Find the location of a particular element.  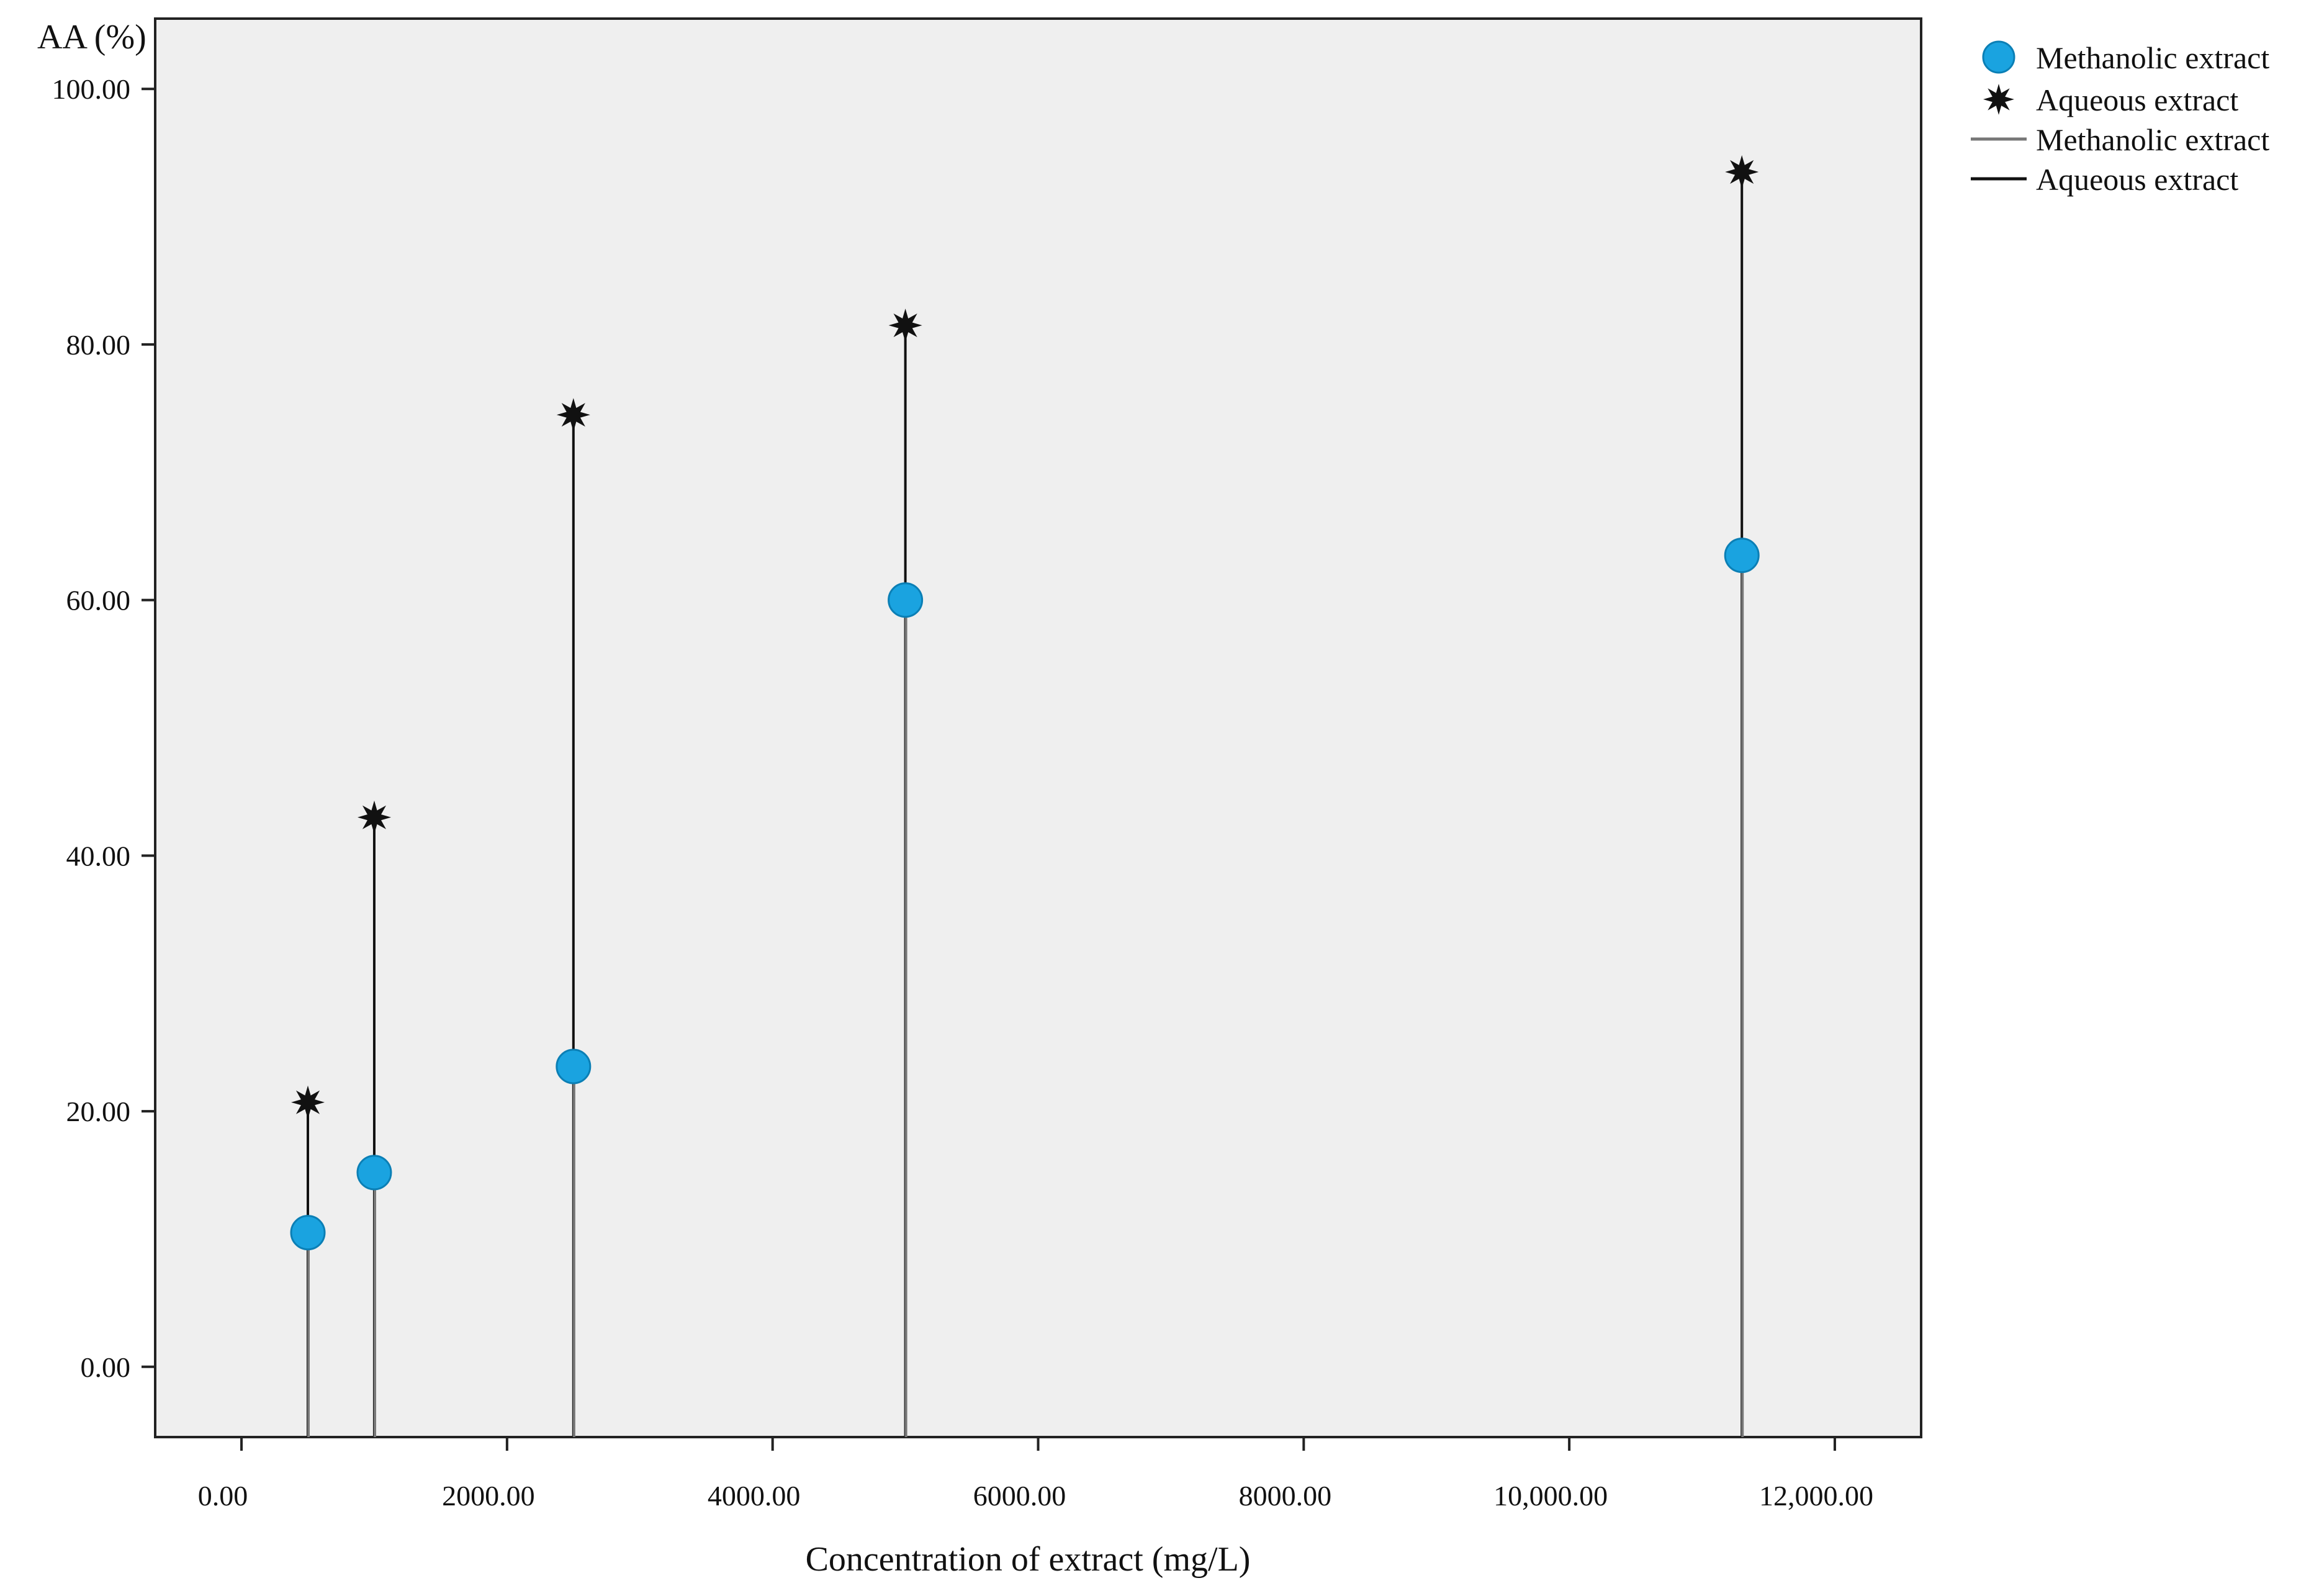

legend-marker-methanolic is located at coordinates (1998, 57).